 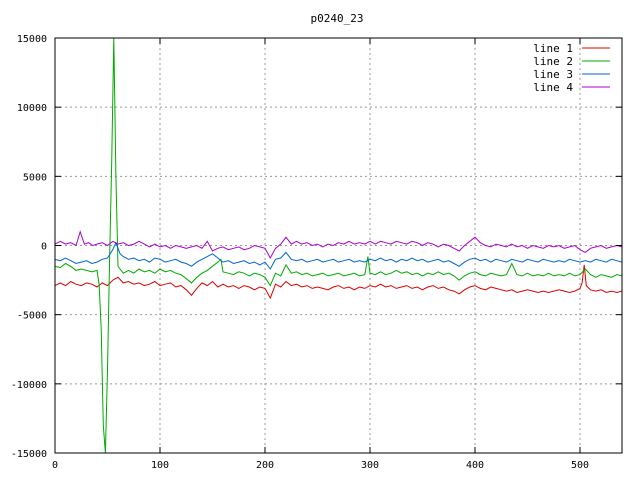 I want to click on legend-label: line 3, so click(x=553, y=74).